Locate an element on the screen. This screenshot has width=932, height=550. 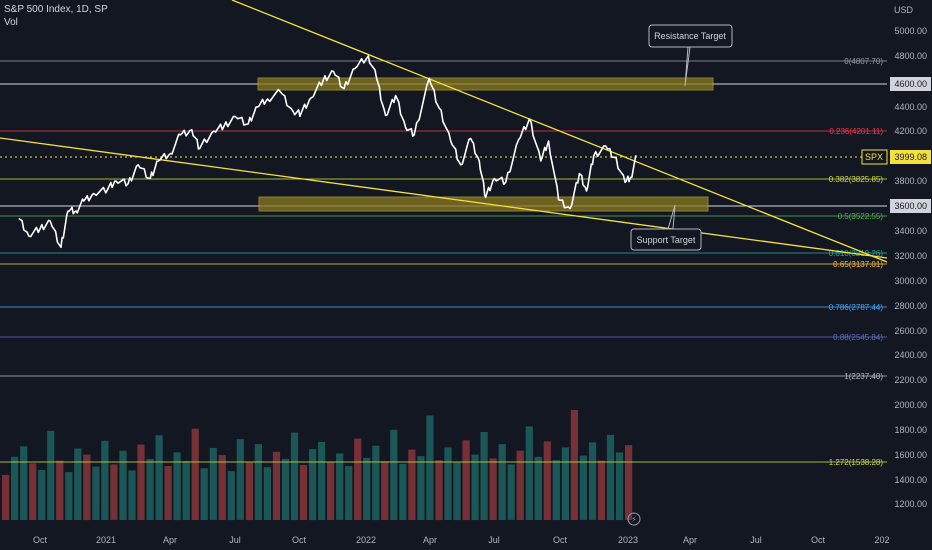
symbol-tag: SPX is located at coordinates (874, 157).